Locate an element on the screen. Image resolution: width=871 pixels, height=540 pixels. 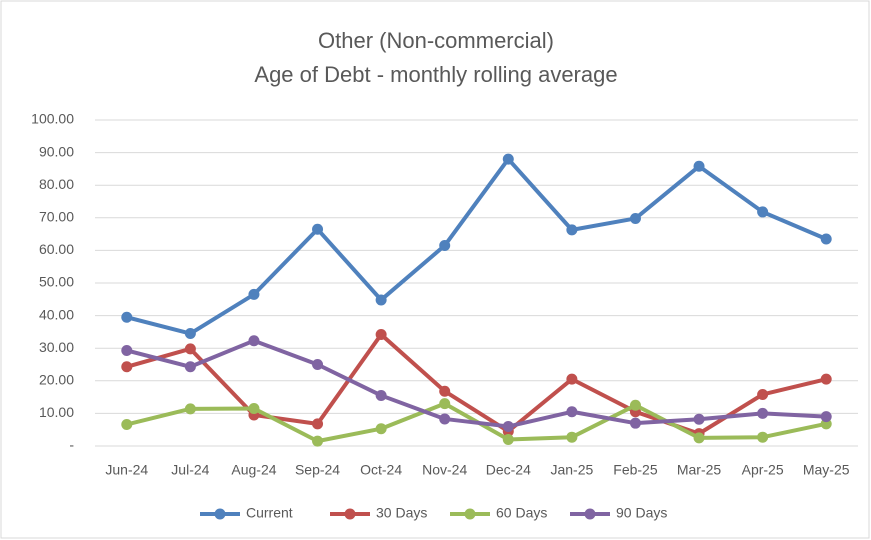
chart-title: Other (Non-commercial) is located at coordinates (436, 40).